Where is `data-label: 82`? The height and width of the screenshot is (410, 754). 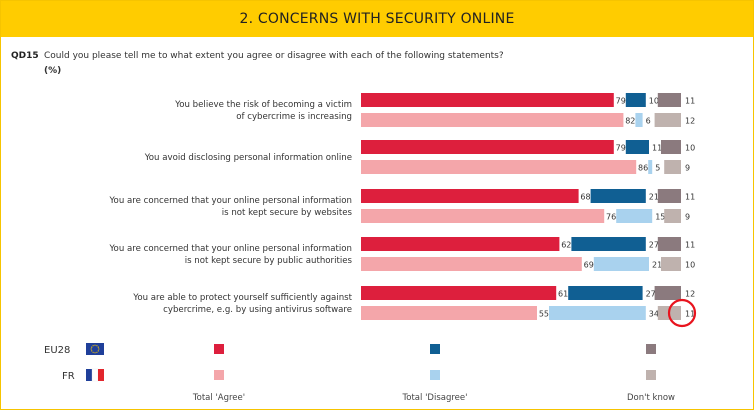 data-label: 82 is located at coordinates (630, 121).